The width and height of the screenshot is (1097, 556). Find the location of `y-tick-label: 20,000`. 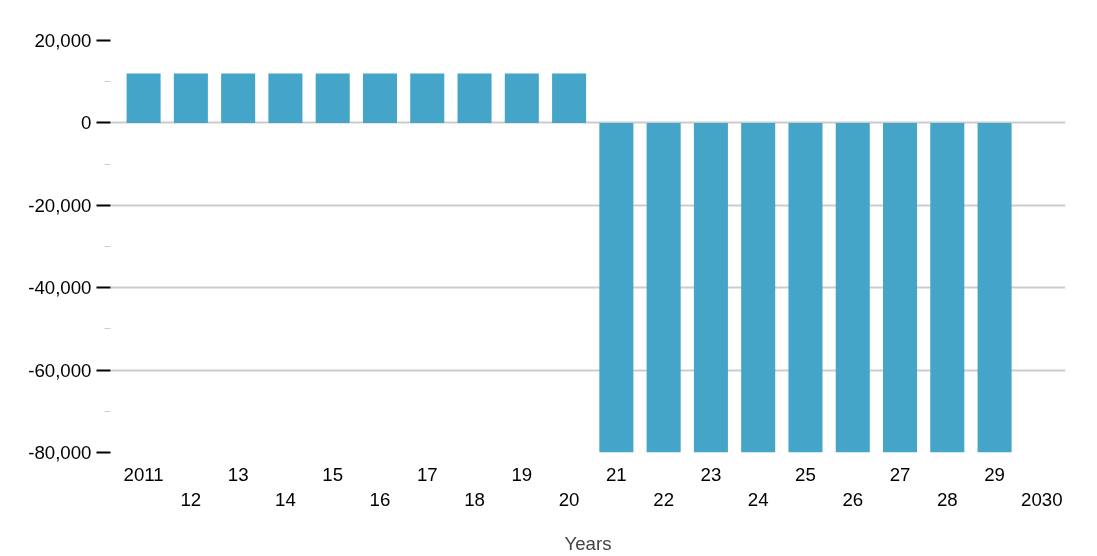

y-tick-label: 20,000 is located at coordinates (63, 40).